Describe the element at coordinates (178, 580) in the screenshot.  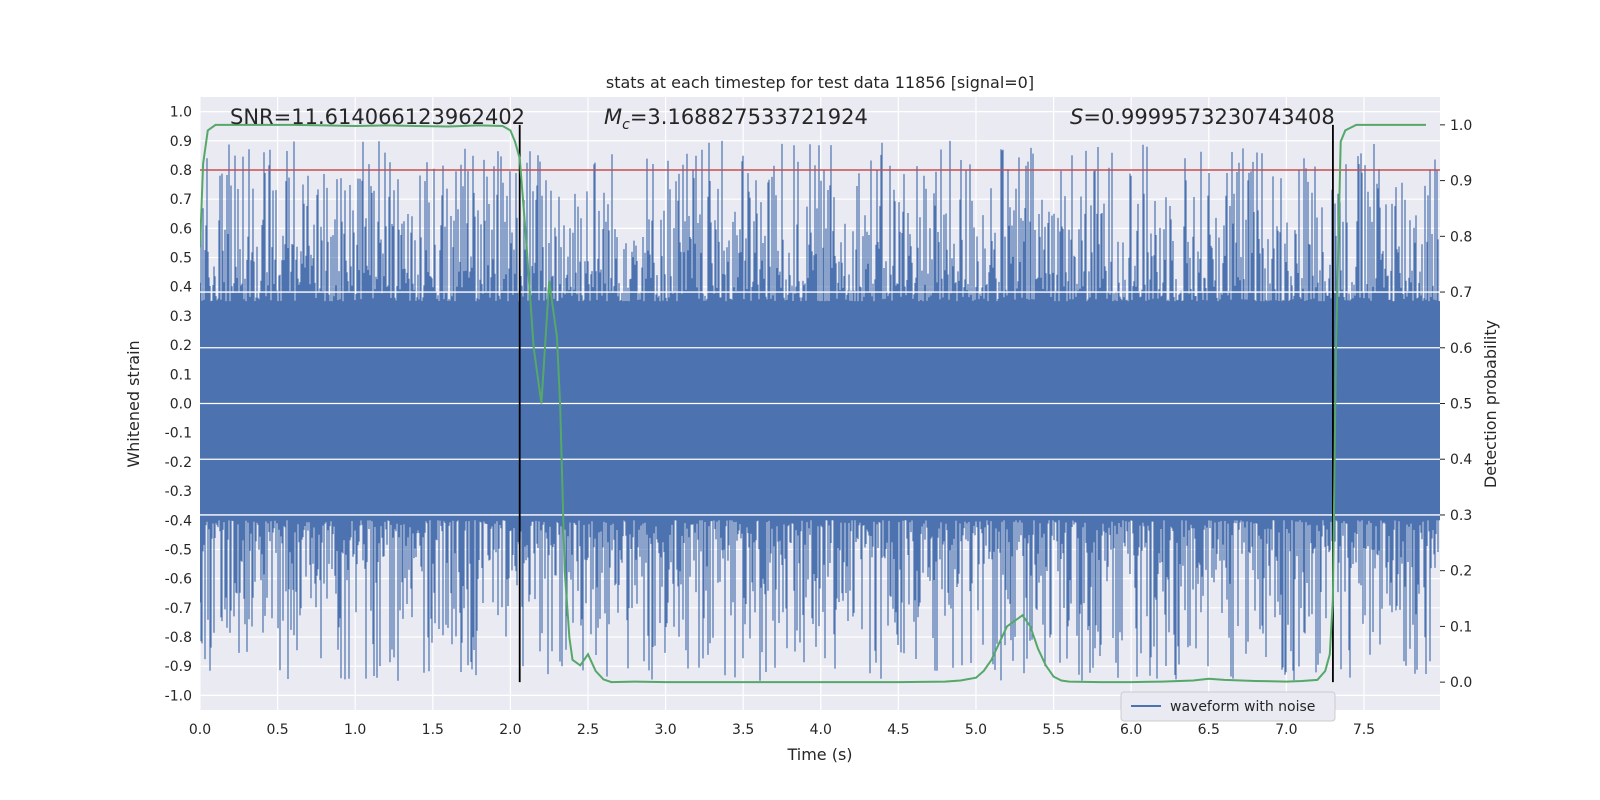
I see `y-left-tick-label: -0.6` at that location.